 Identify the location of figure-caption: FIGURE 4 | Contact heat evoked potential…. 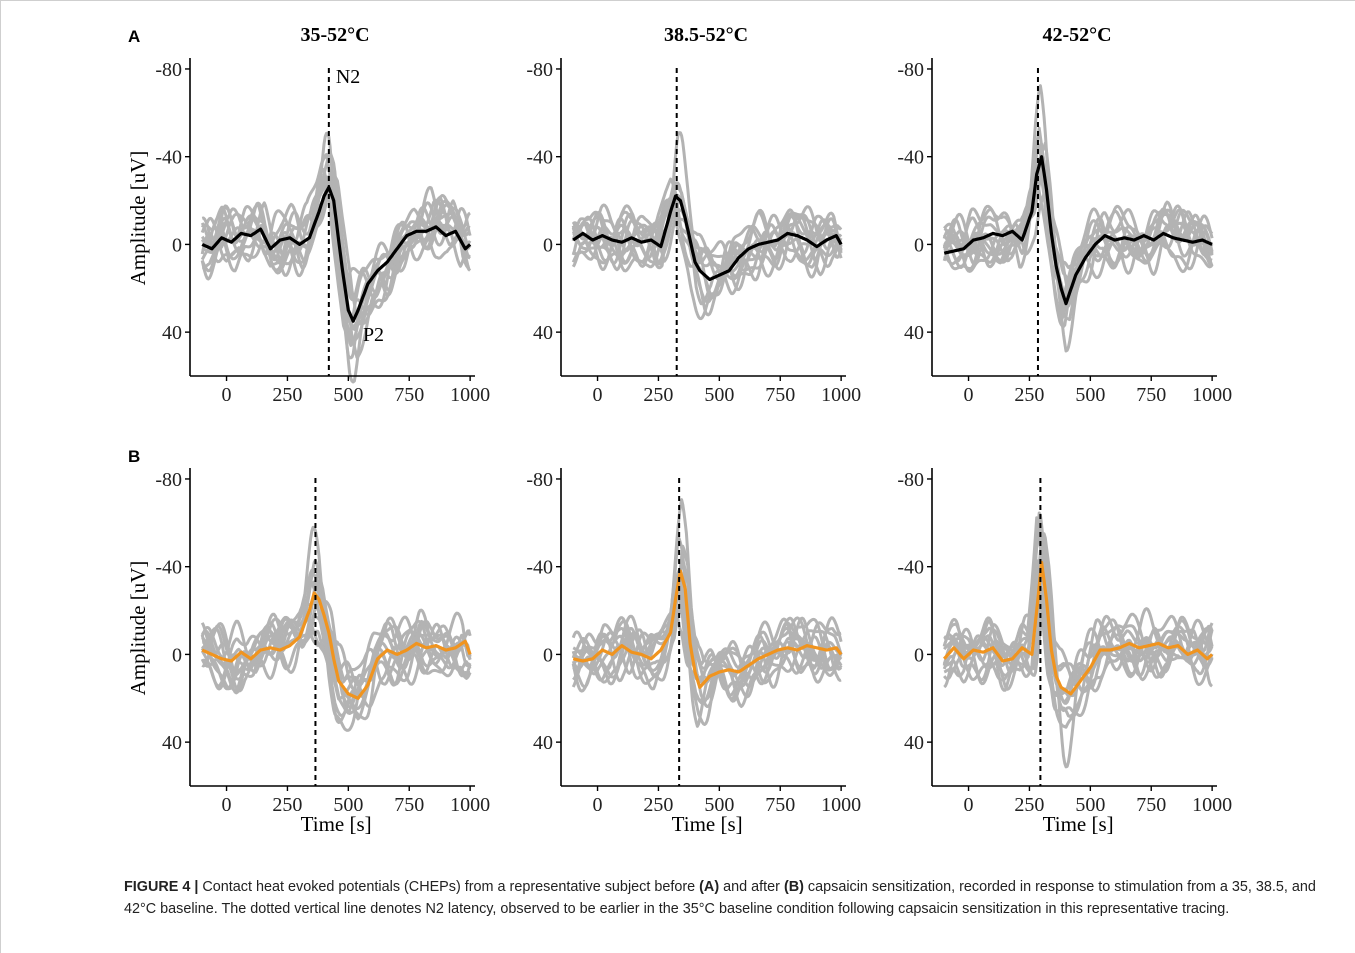
(726, 898).